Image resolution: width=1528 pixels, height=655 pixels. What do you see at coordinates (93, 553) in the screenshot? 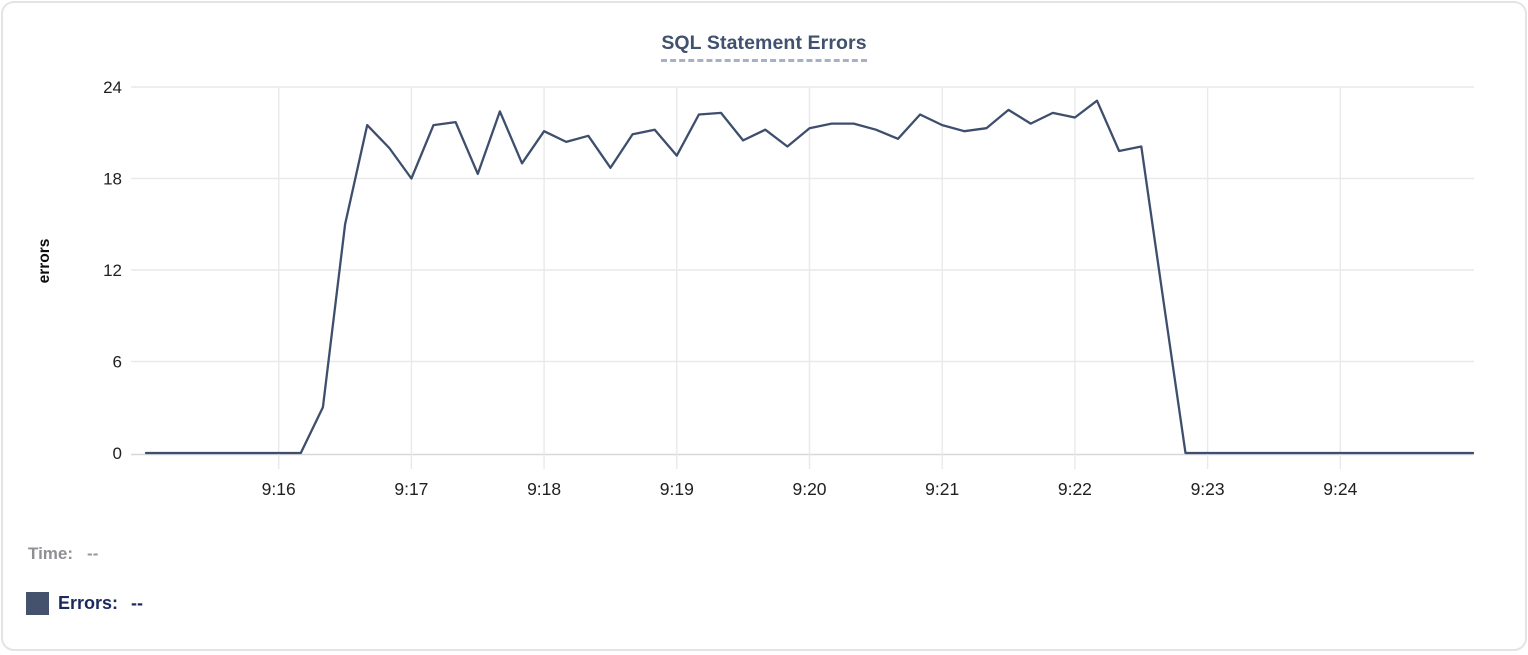
I see `tooltip-time-value: --` at bounding box center [93, 553].